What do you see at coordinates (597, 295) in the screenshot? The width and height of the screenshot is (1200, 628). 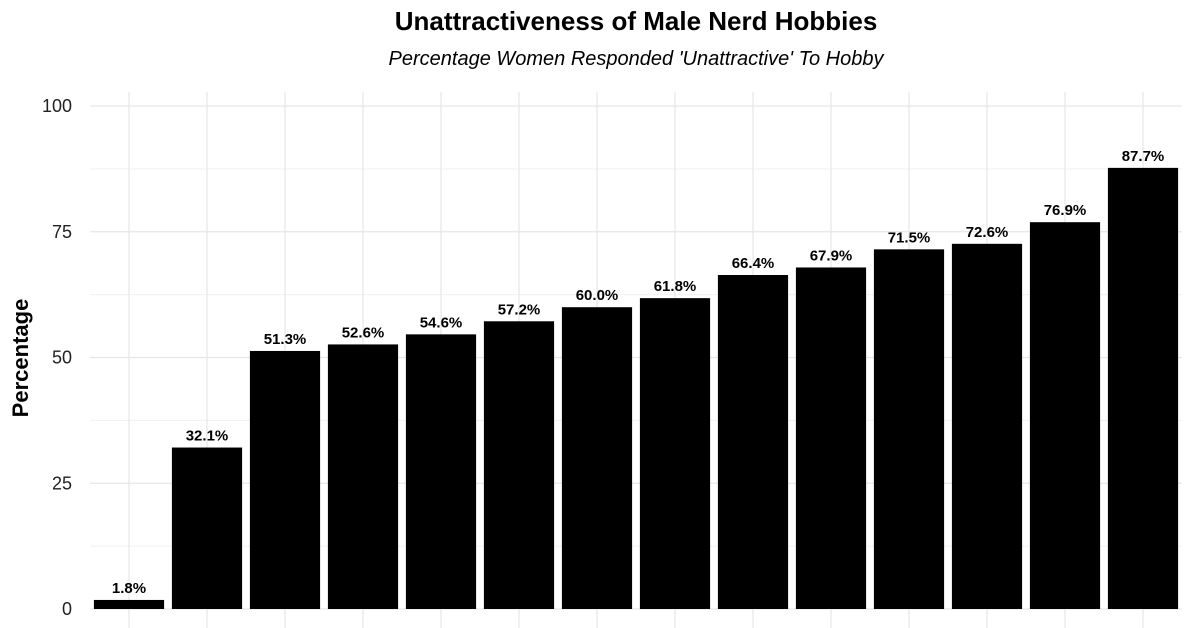 I see `bar-value-label: 60.0%` at bounding box center [597, 295].